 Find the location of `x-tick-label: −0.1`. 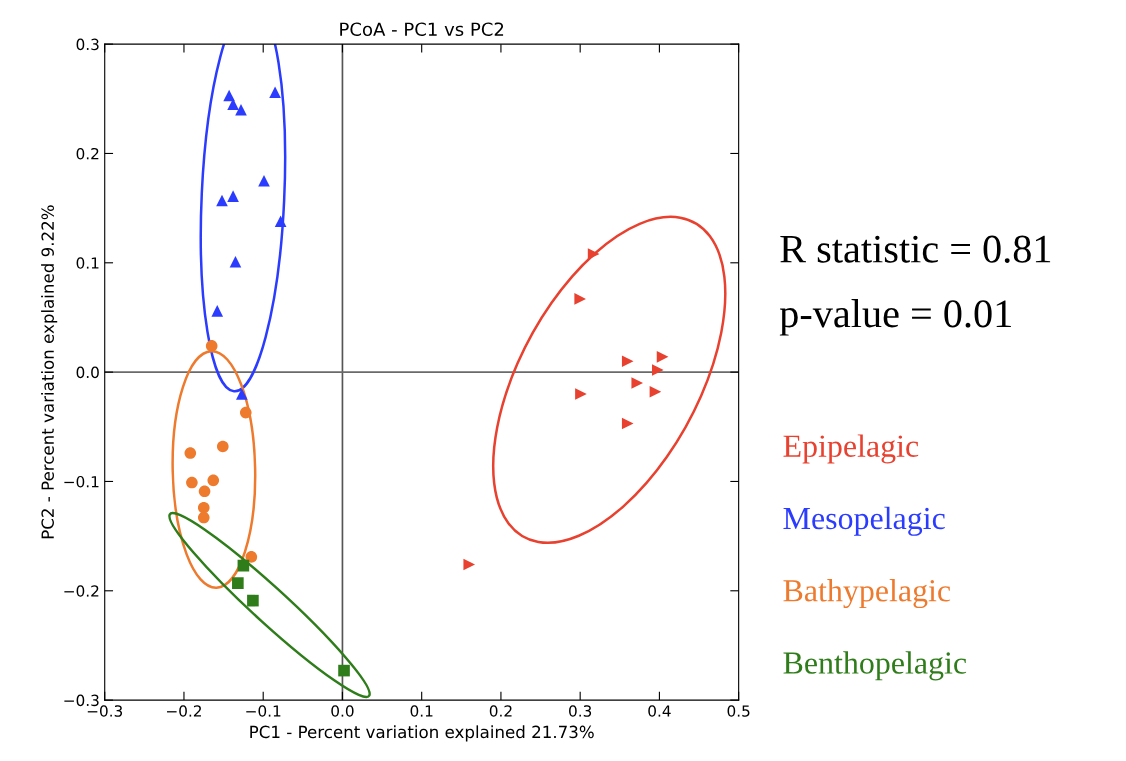

x-tick-label: −0.1 is located at coordinates (263, 711).